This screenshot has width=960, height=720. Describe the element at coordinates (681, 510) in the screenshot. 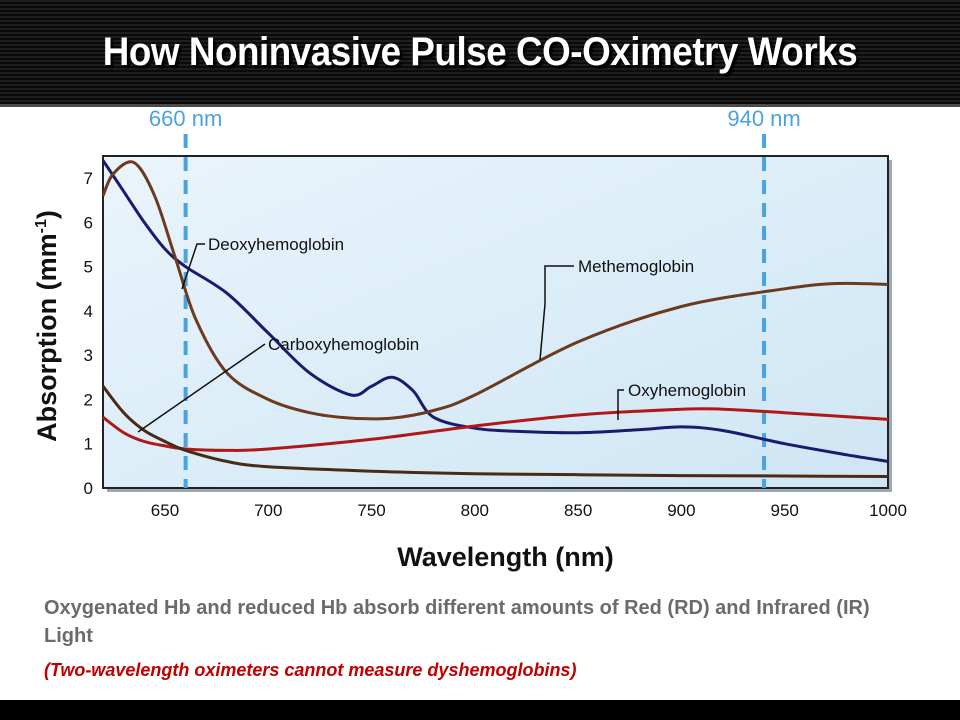

I see `x-tick-label: 900` at that location.